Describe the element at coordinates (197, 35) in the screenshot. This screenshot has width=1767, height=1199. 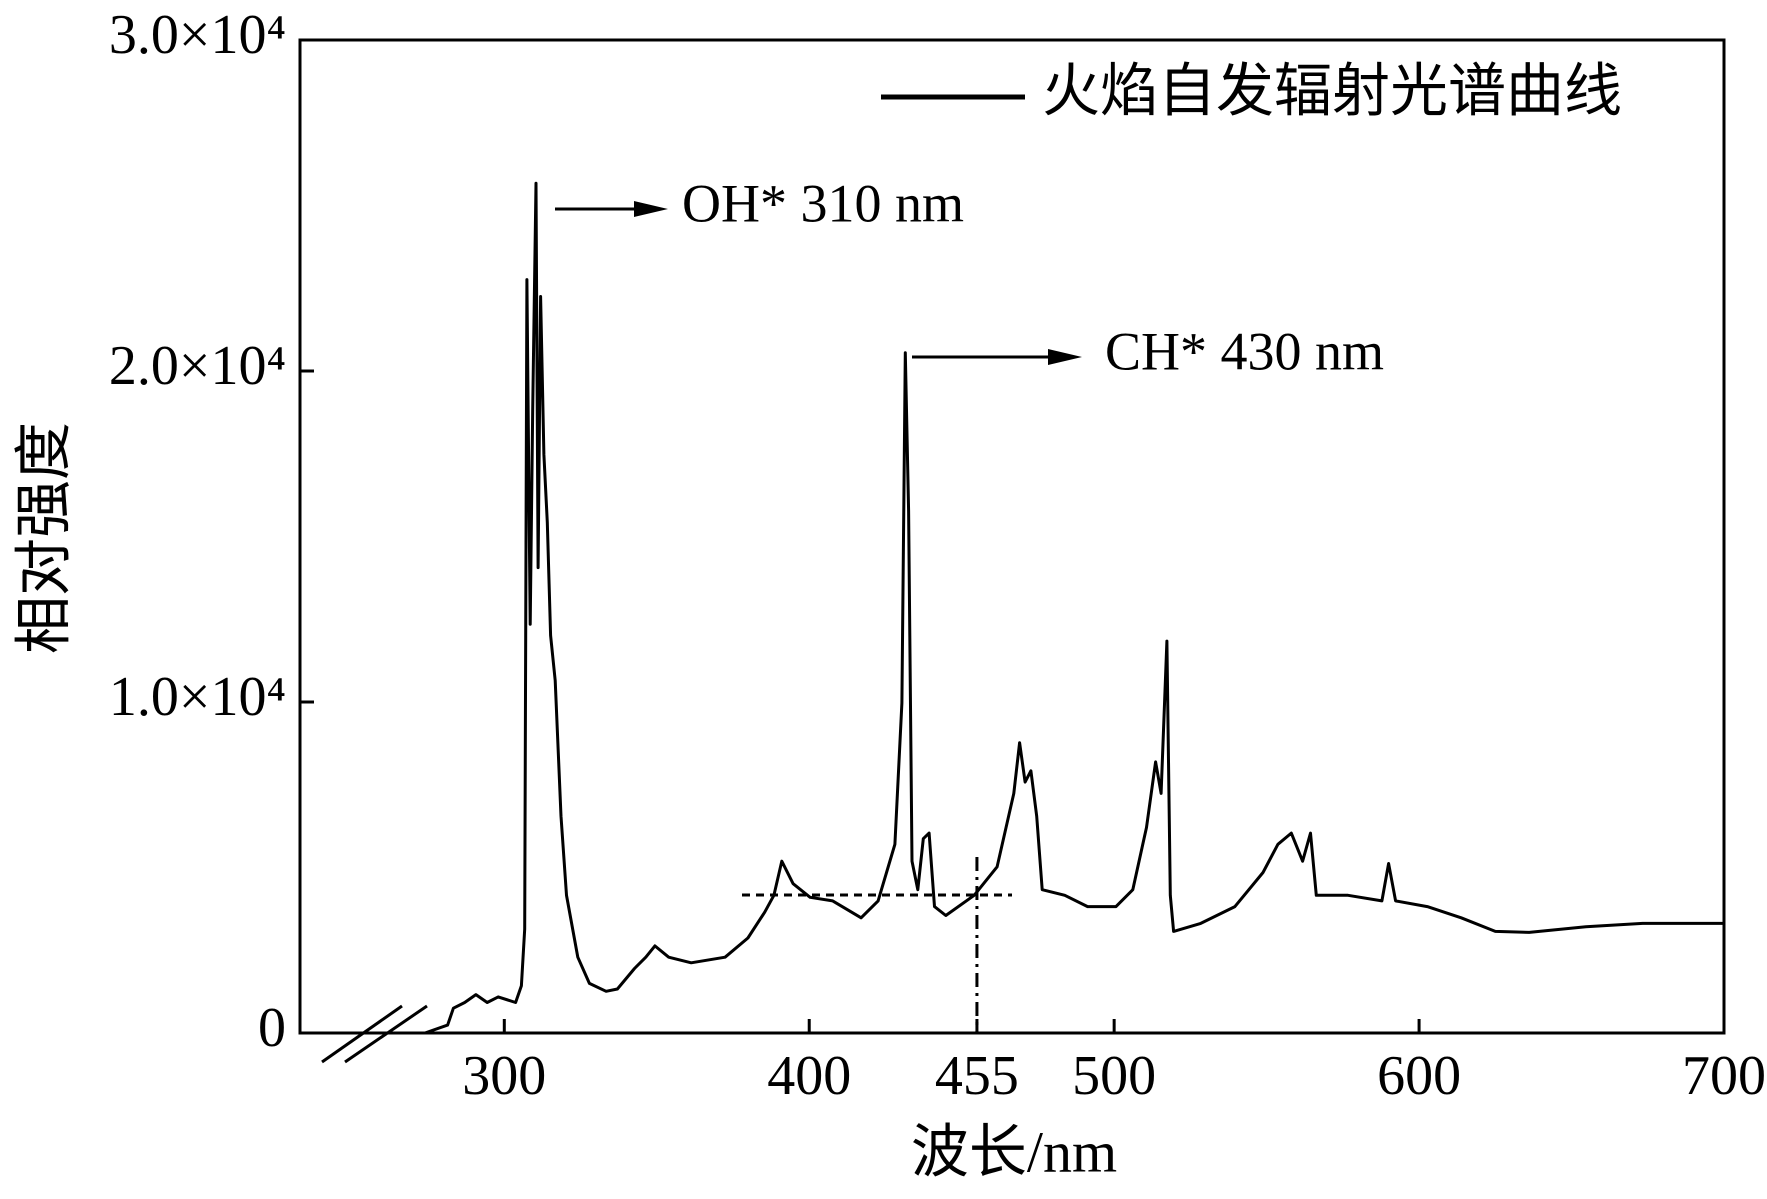
I see `y-tick-label: 3.0×10⁴` at that location.